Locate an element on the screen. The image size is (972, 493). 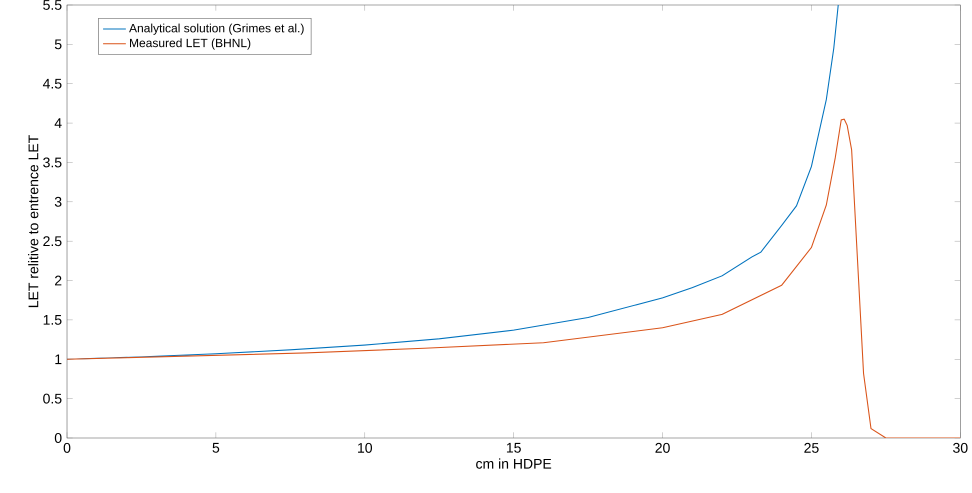
y-tick-label: 1.5 is located at coordinates (53, 320).